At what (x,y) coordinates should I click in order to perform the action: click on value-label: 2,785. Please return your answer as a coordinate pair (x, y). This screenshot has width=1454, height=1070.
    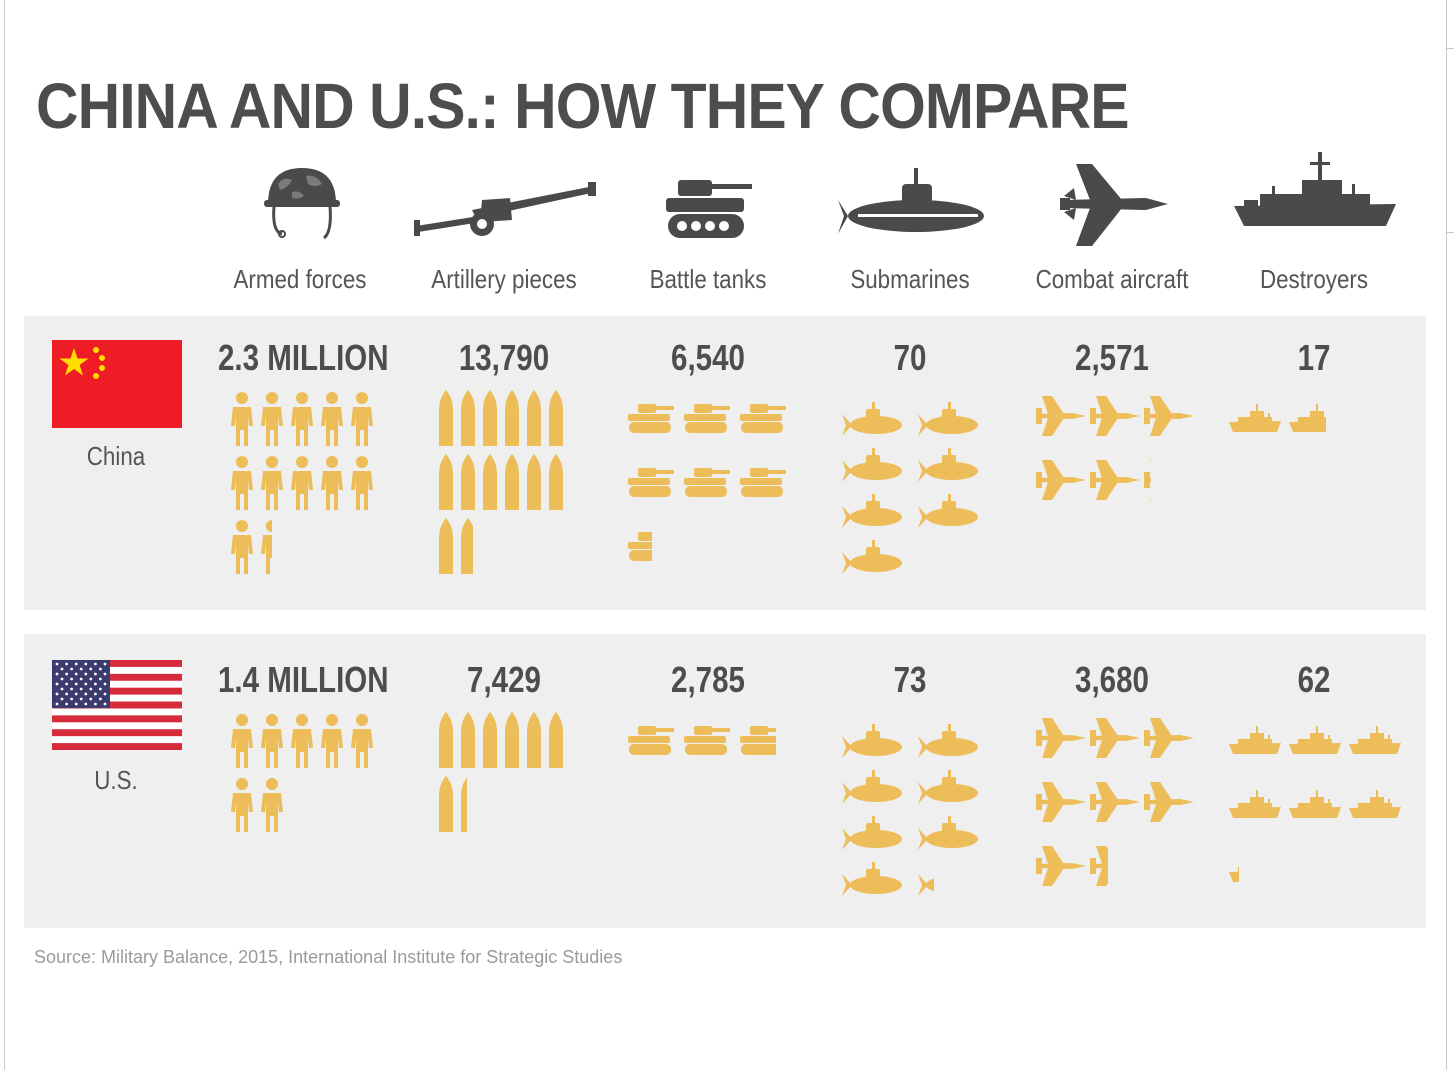
    Looking at the image, I should click on (708, 679).